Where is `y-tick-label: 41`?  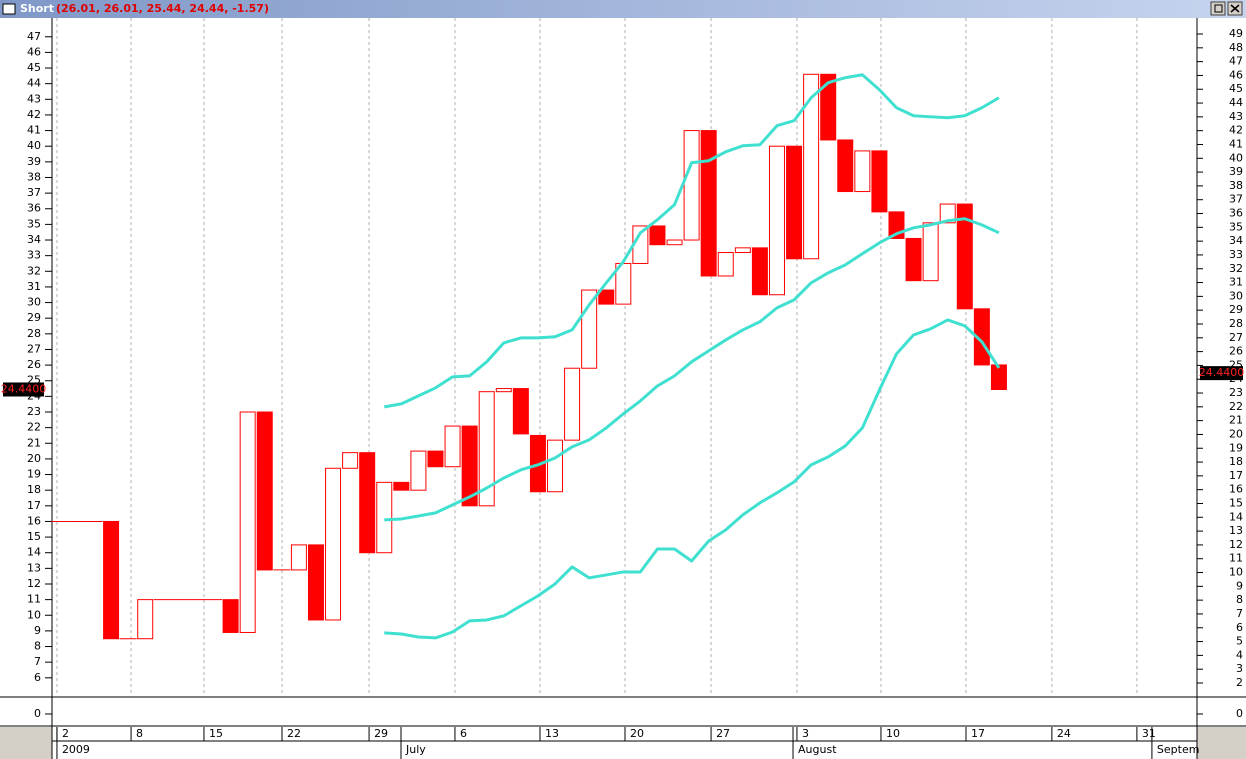 y-tick-label: 41 is located at coordinates (34, 130).